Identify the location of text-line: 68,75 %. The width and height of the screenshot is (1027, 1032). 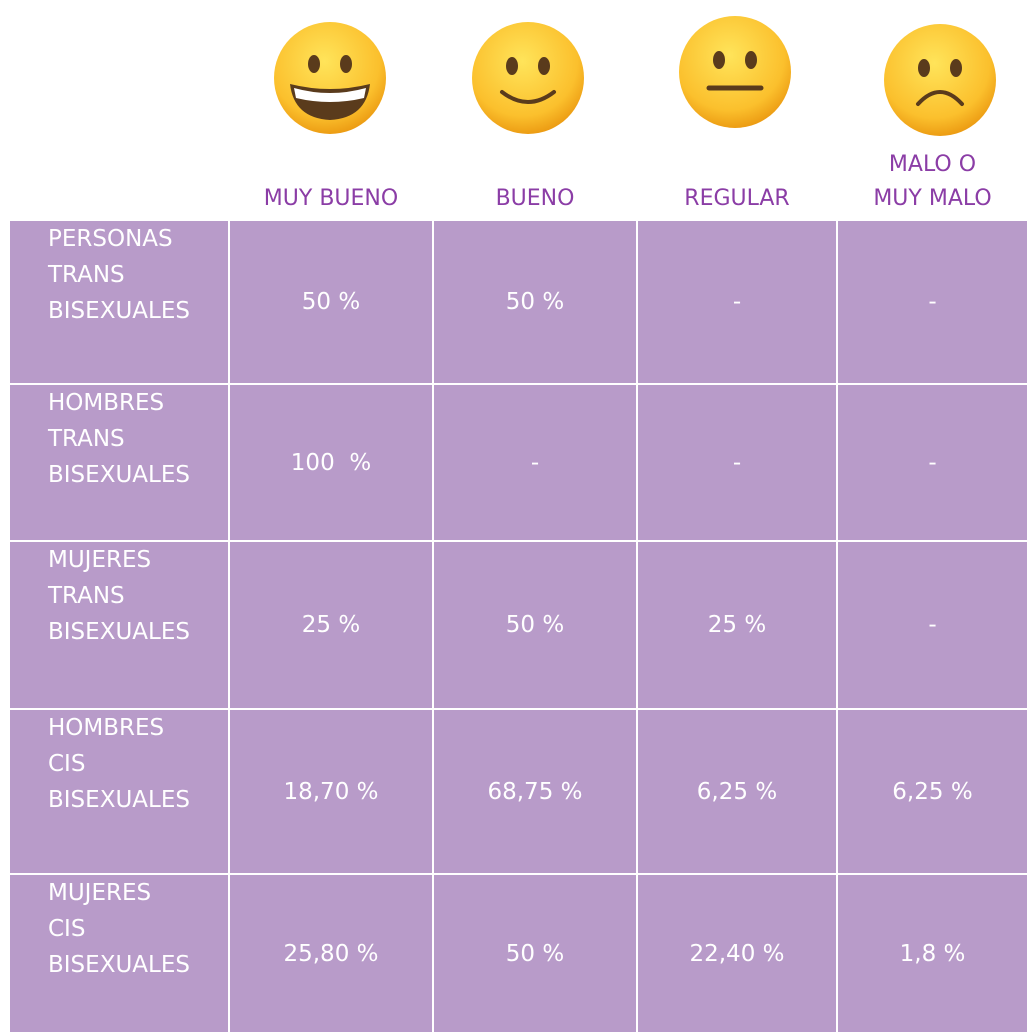
(535, 791).